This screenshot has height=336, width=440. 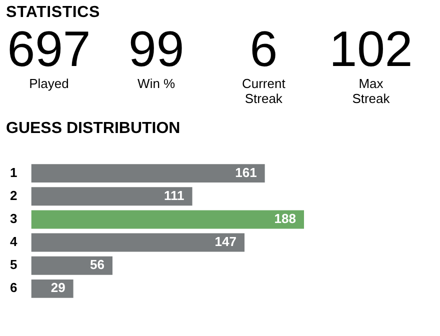 What do you see at coordinates (14, 242) in the screenshot?
I see `y-tick-label: 4` at bounding box center [14, 242].